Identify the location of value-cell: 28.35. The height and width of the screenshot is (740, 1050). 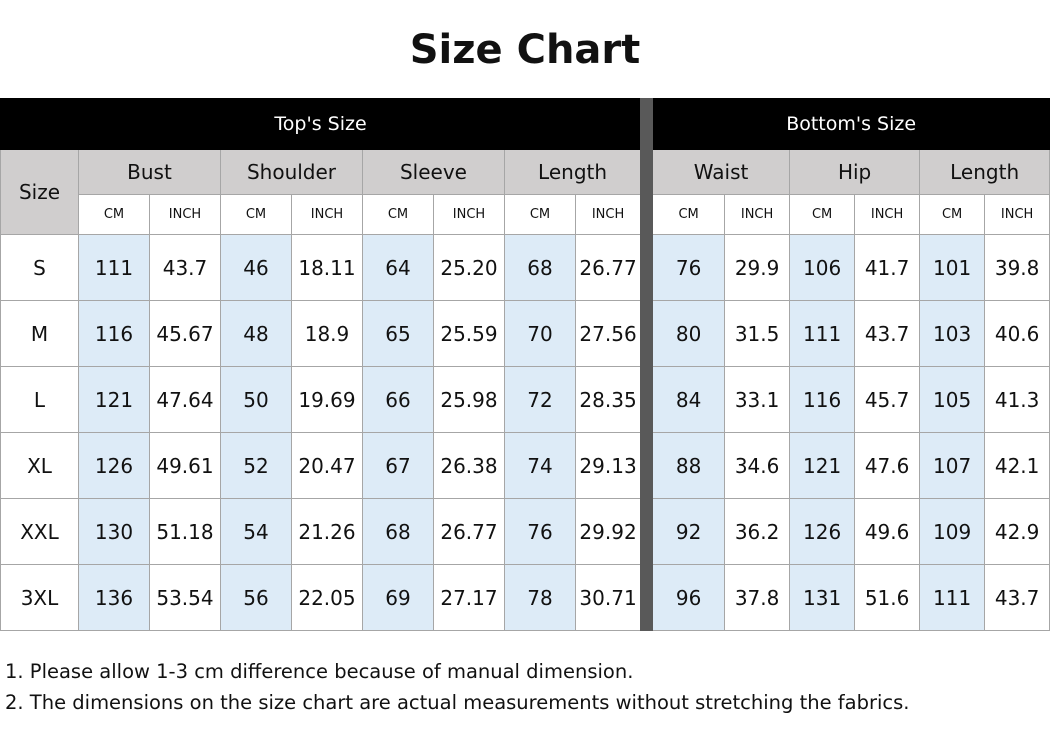
(611, 399).